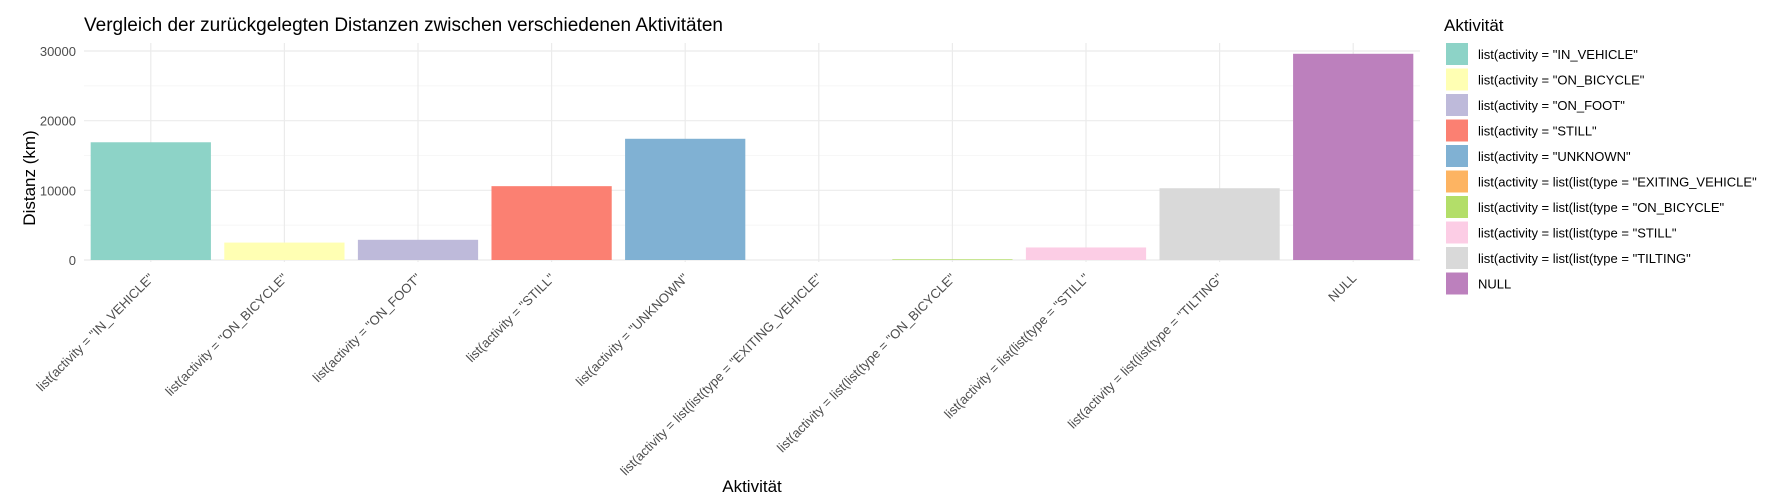 The image size is (1765, 498). What do you see at coordinates (58, 156) in the screenshot?
I see `y-axis-ticks: 0 10000 20000 30000` at bounding box center [58, 156].